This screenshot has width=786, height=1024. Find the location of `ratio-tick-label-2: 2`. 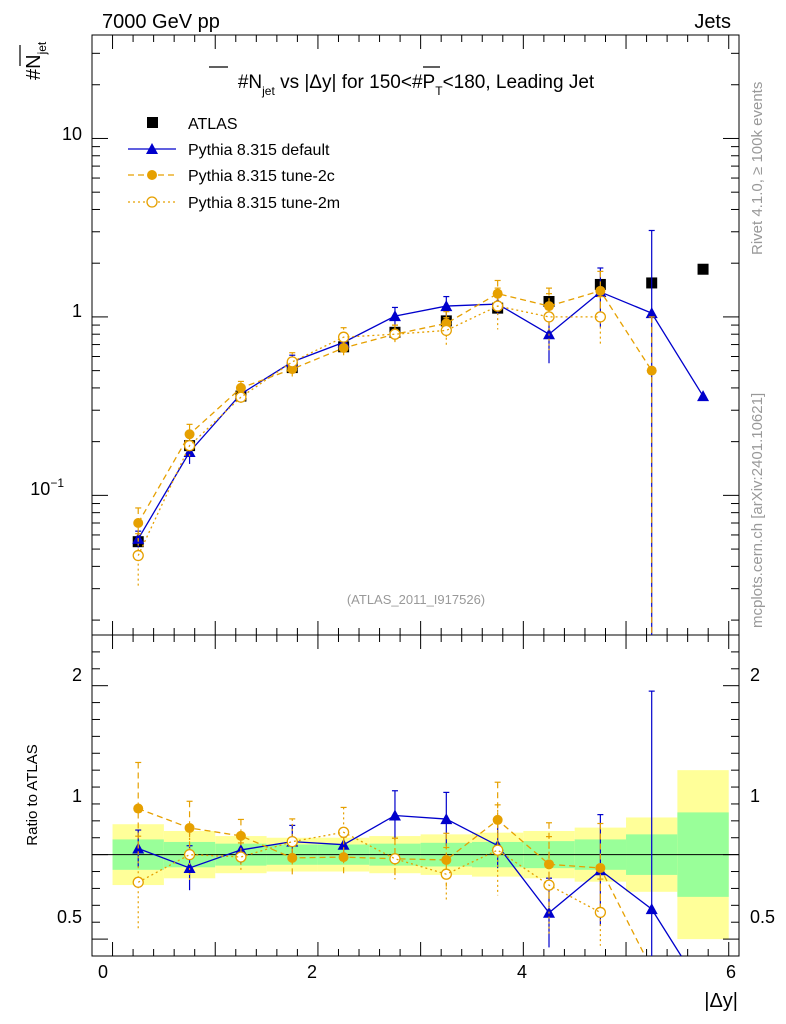

ratio-tick-label-2: 2 is located at coordinates (77, 675).